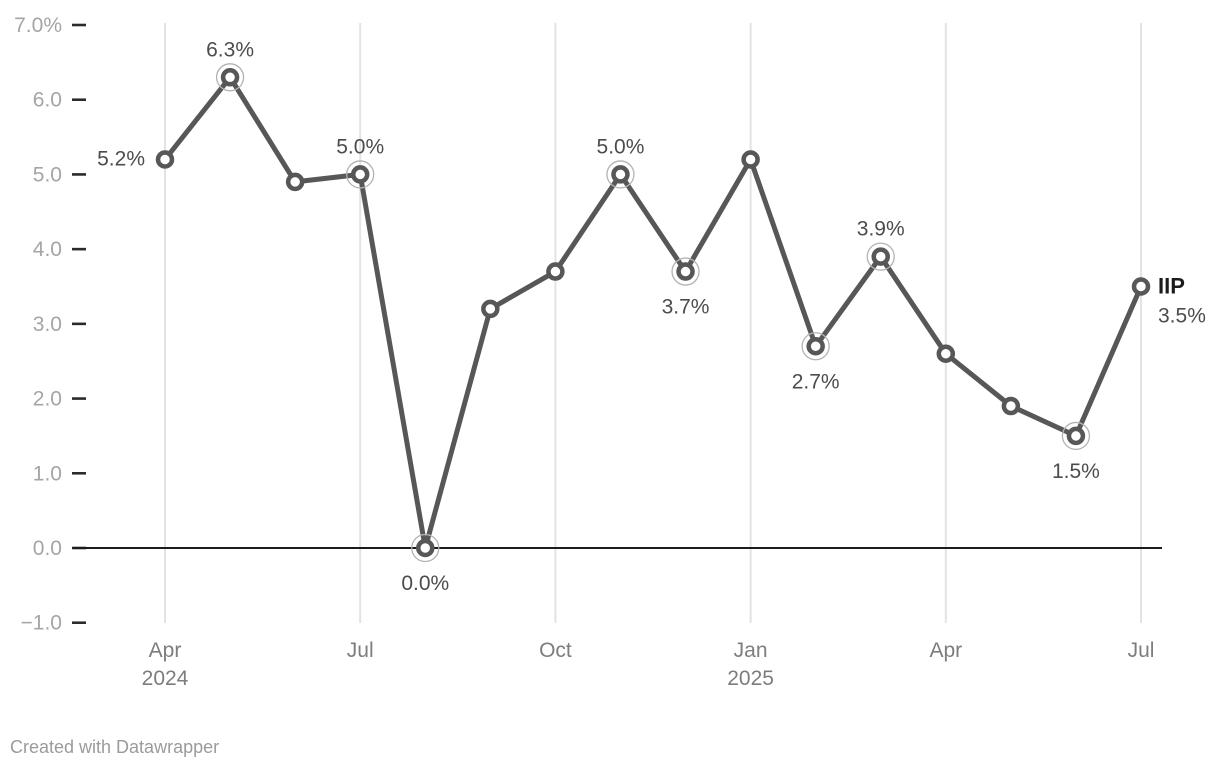 Image resolution: width=1220 pixels, height=770 pixels. What do you see at coordinates (47, 548) in the screenshot?
I see `y-axis-tick-label: 0.0` at bounding box center [47, 548].